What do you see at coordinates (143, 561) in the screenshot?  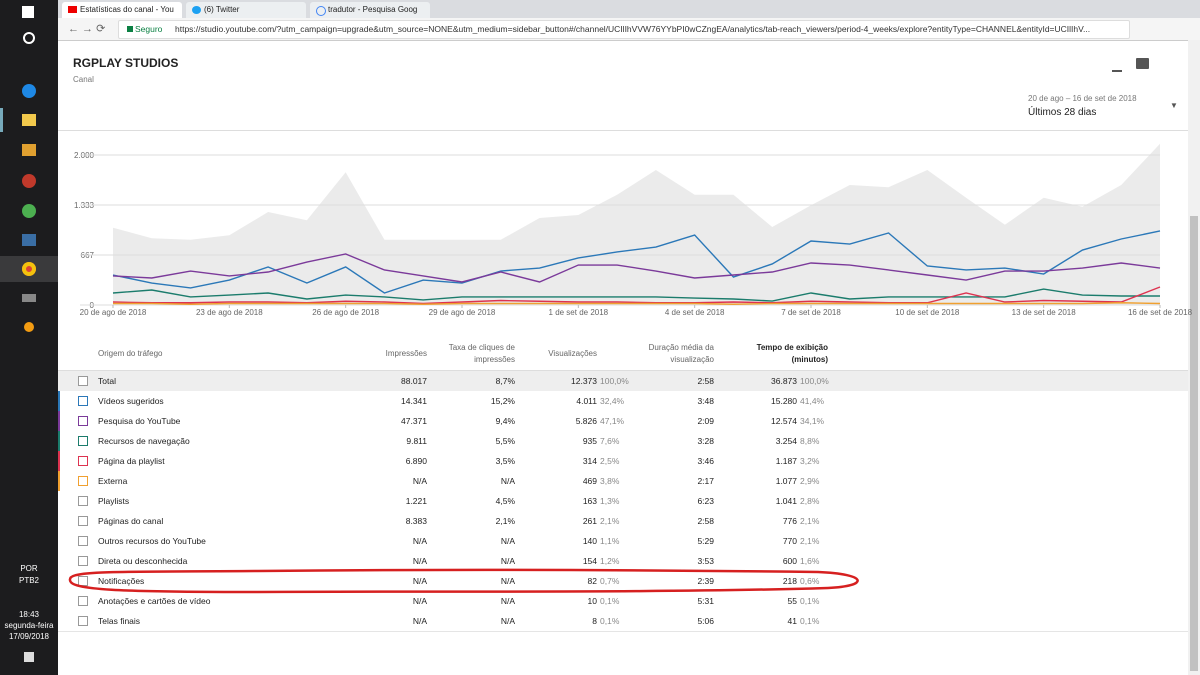 I see `row-name: Direta ou desconhecida` at bounding box center [143, 561].